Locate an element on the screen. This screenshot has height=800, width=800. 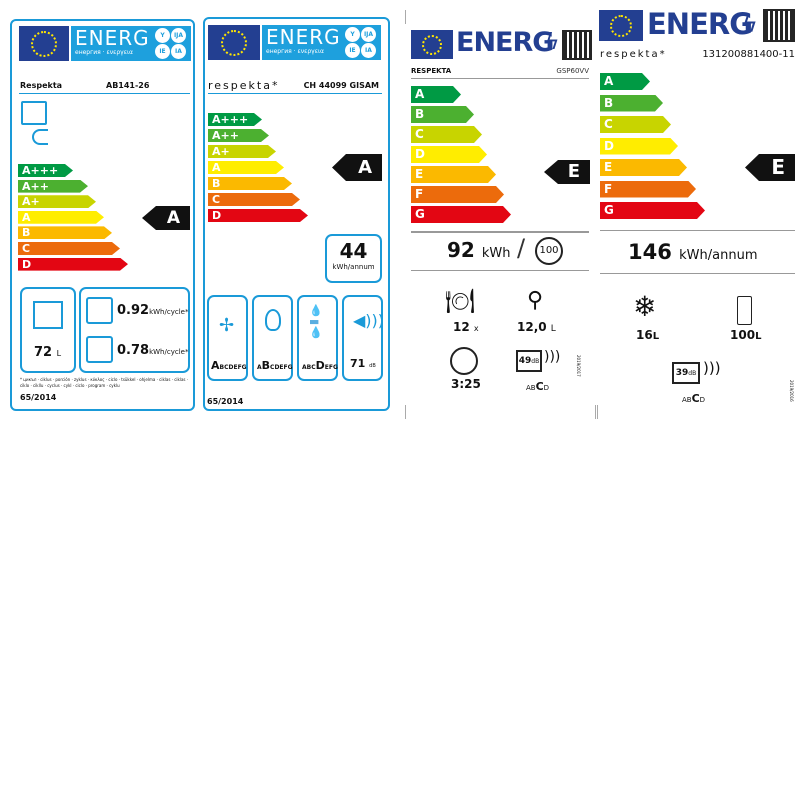
brand-name: respekta* is located at coordinates (244, 85).